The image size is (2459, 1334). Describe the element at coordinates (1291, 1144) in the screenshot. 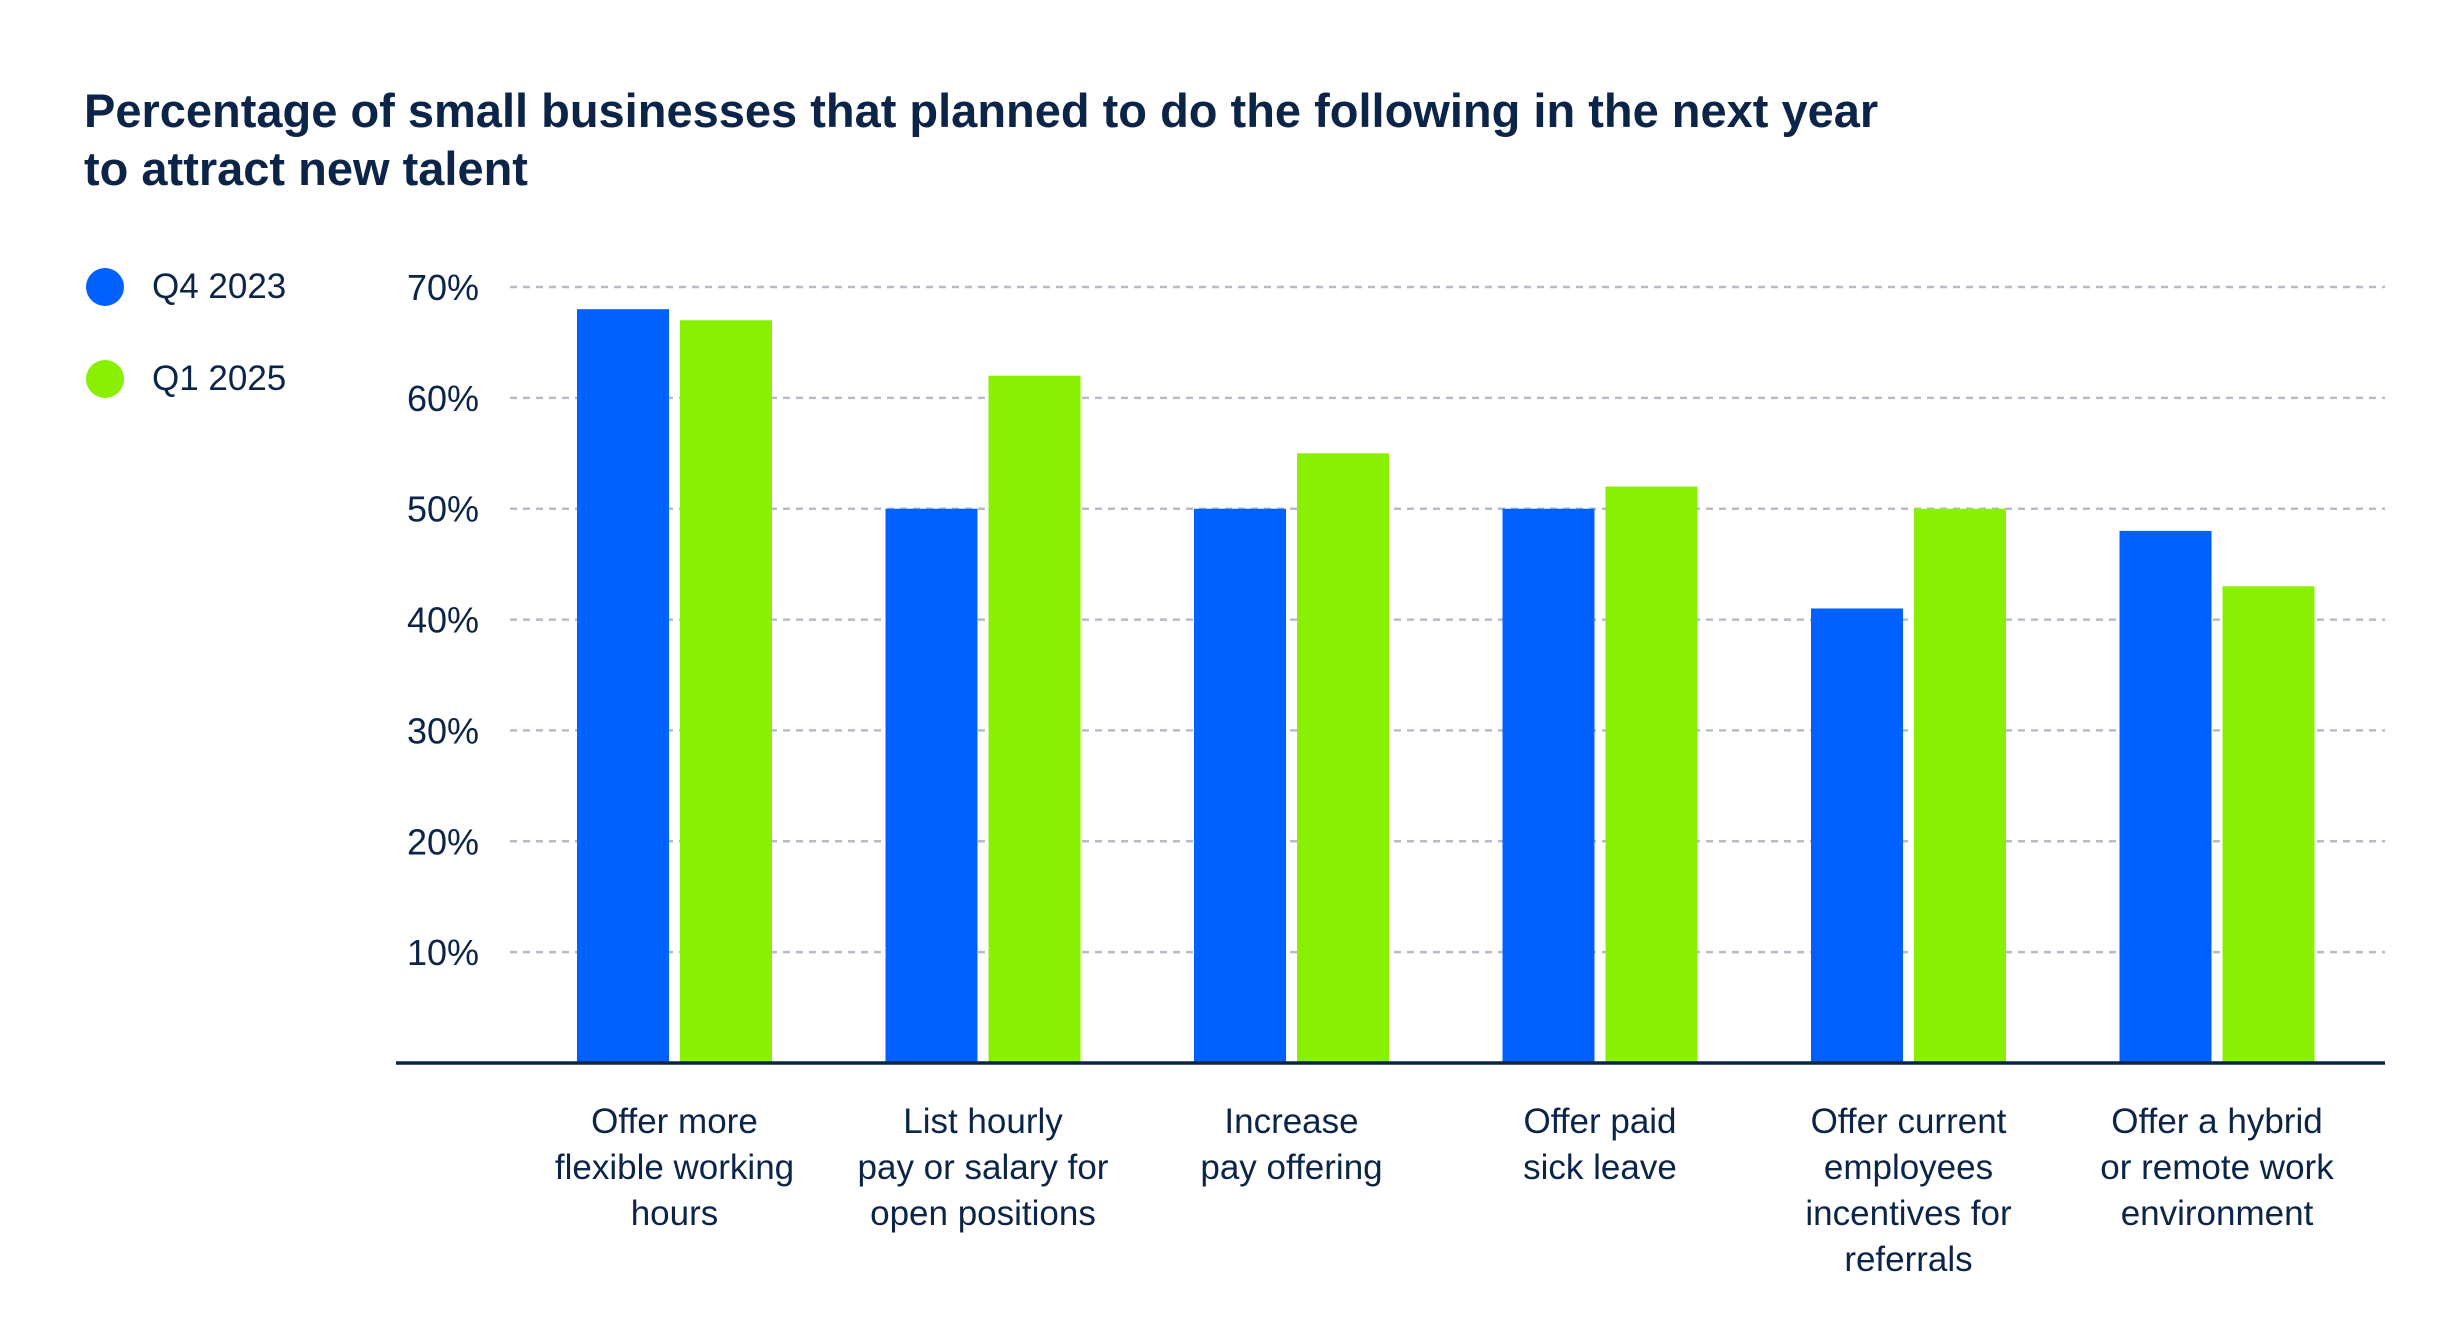

I see `x-category-label: Increase pay offering` at that location.